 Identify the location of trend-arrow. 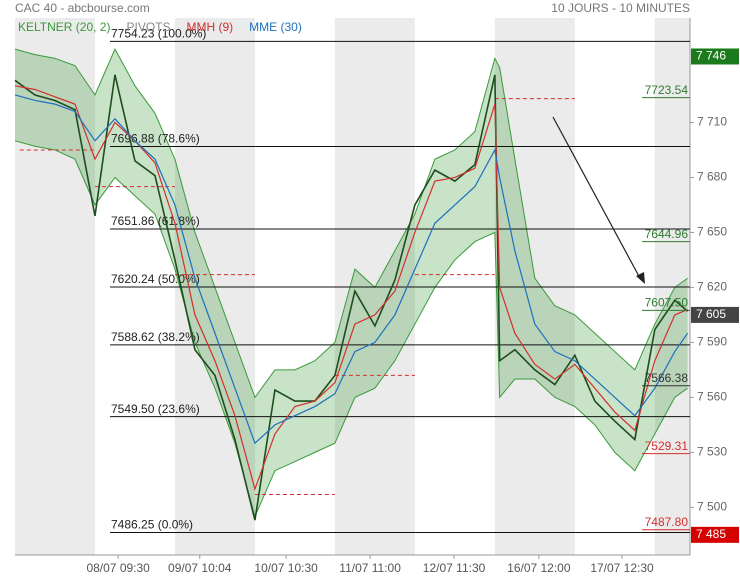
(597, 198).